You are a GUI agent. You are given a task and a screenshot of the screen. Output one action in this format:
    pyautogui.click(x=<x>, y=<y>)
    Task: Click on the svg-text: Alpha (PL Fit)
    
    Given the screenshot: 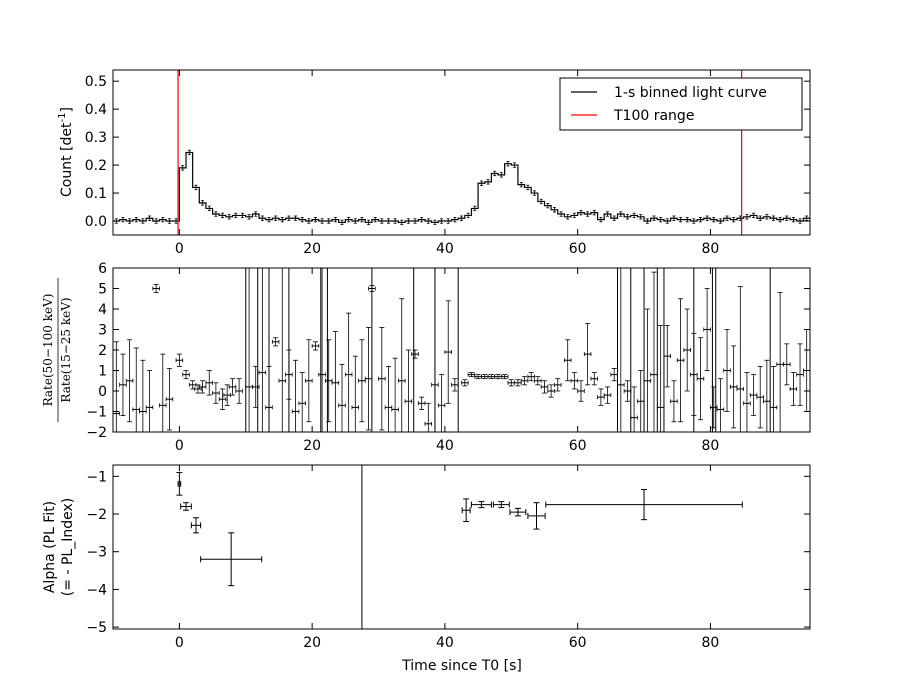 What is the action you would take?
    pyautogui.click(x=50, y=547)
    